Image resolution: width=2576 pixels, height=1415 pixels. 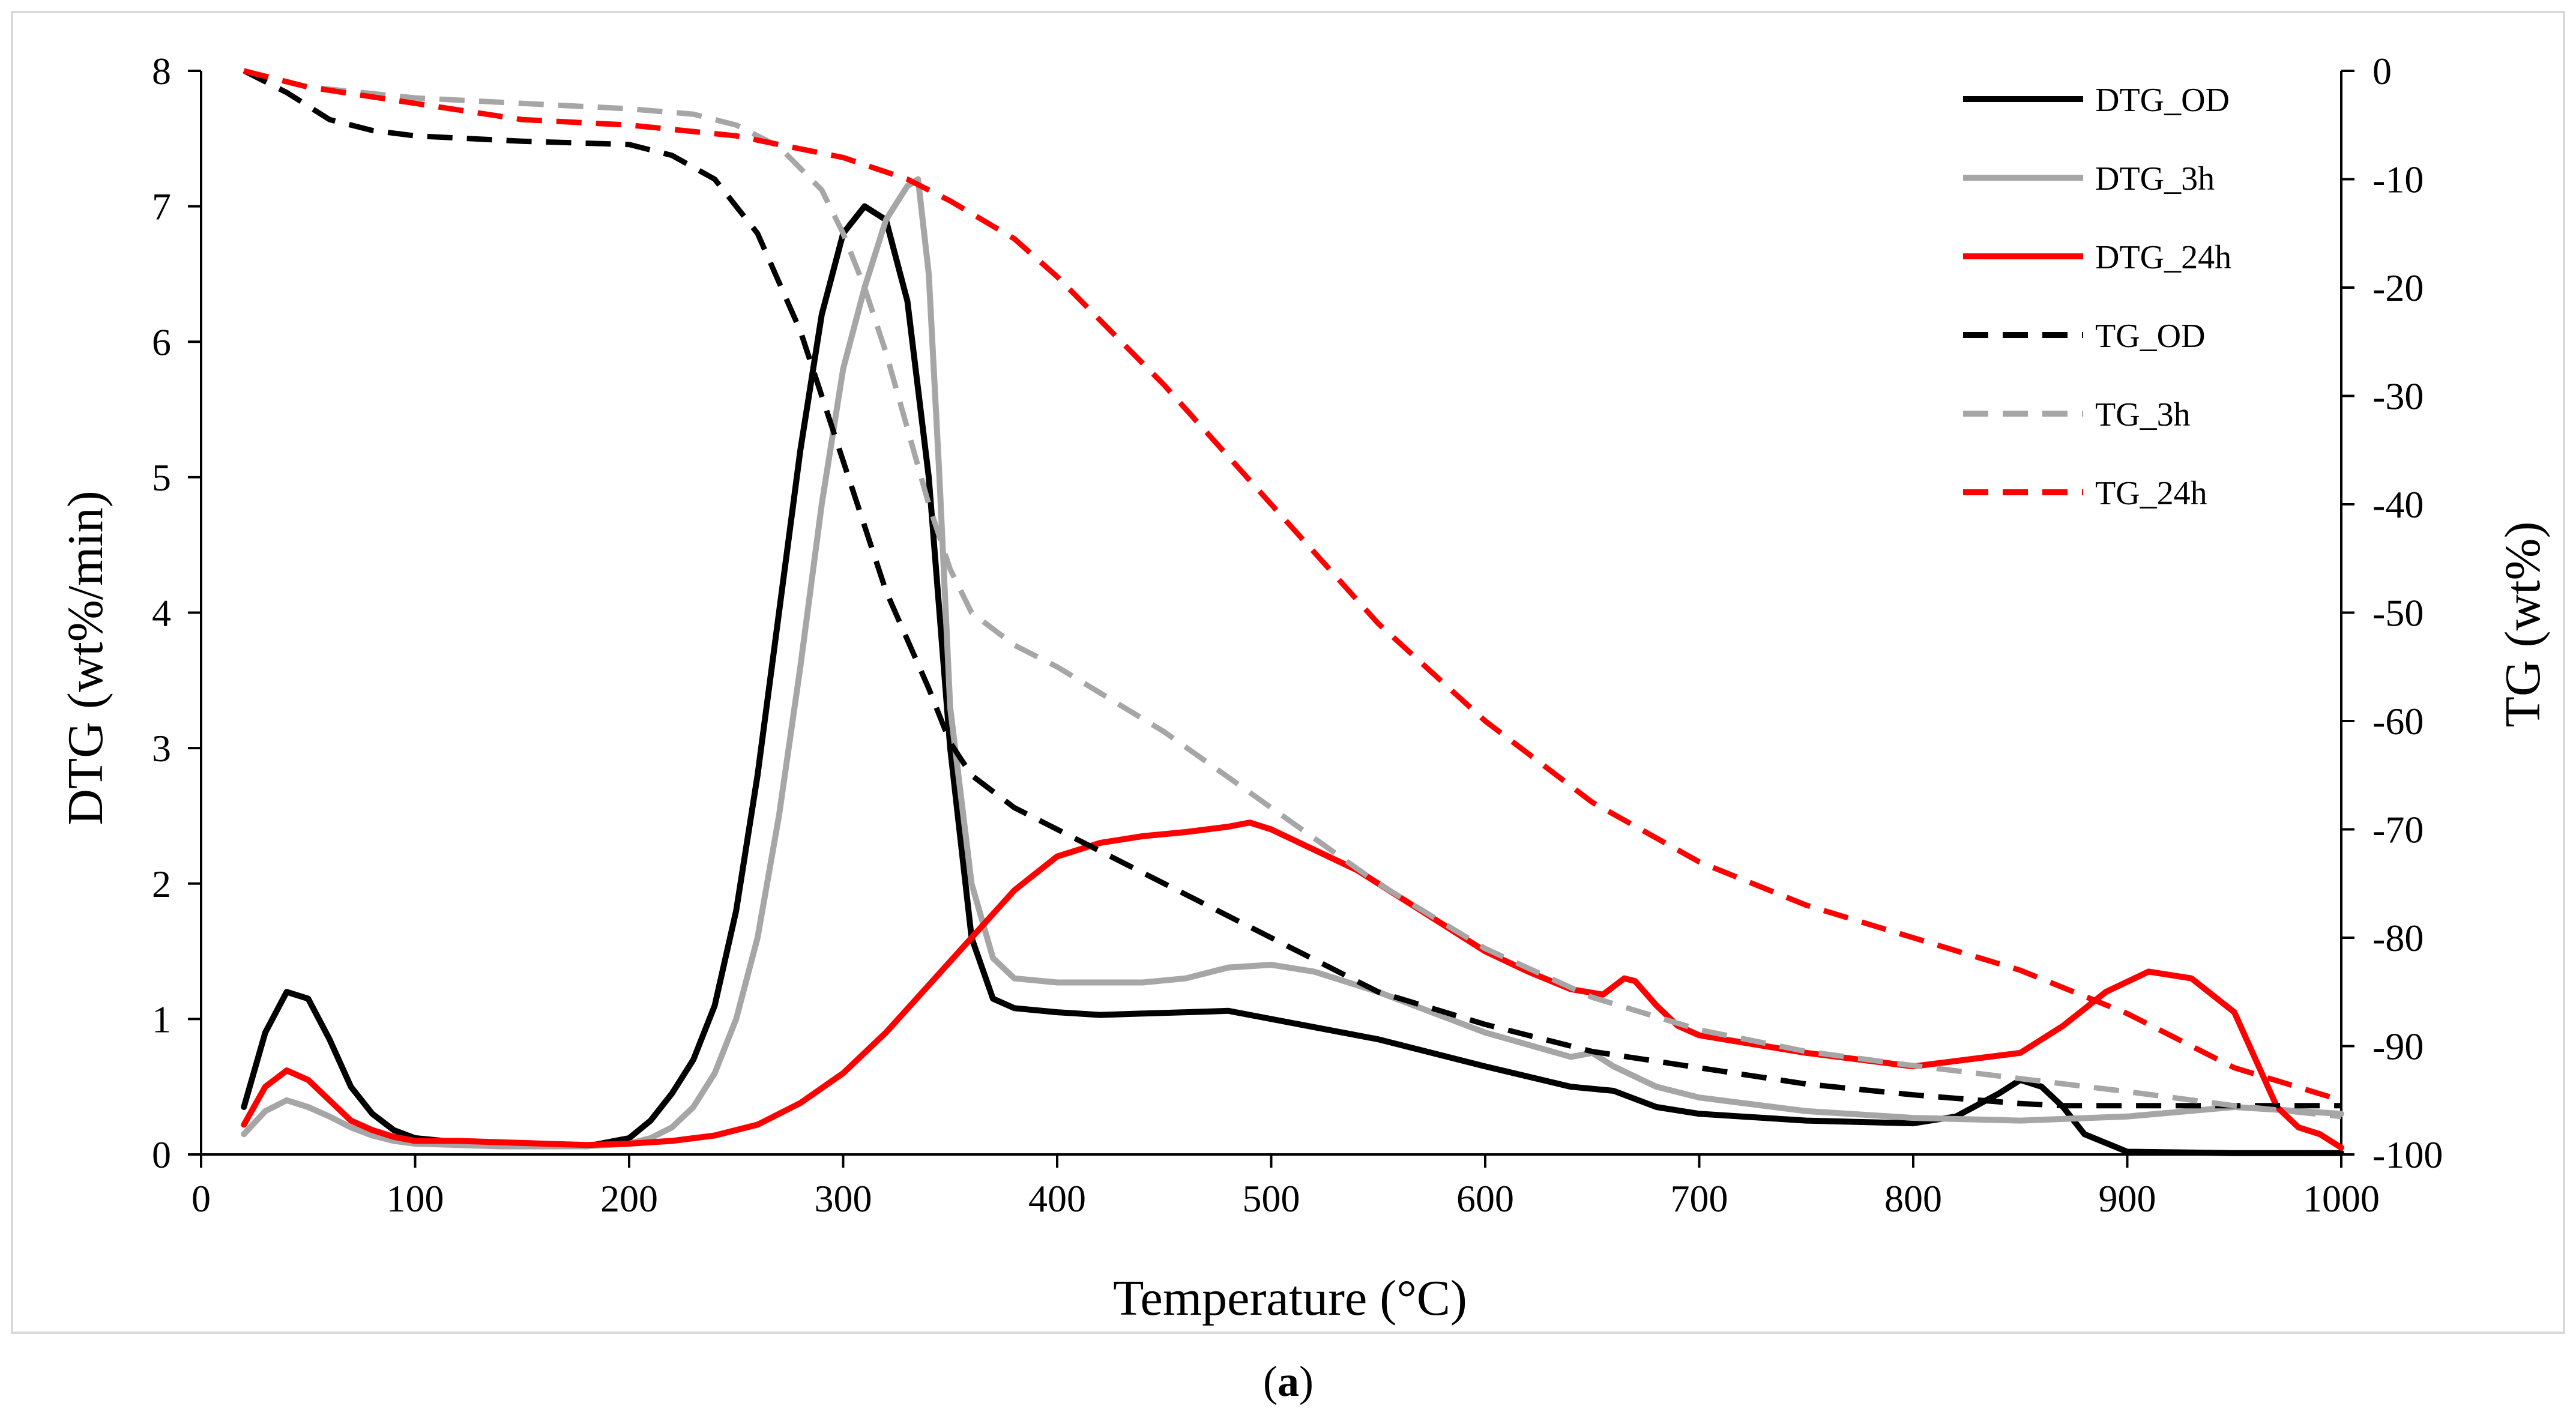 What do you see at coordinates (161, 71) in the screenshot?
I see `y-tick-label: 8` at bounding box center [161, 71].